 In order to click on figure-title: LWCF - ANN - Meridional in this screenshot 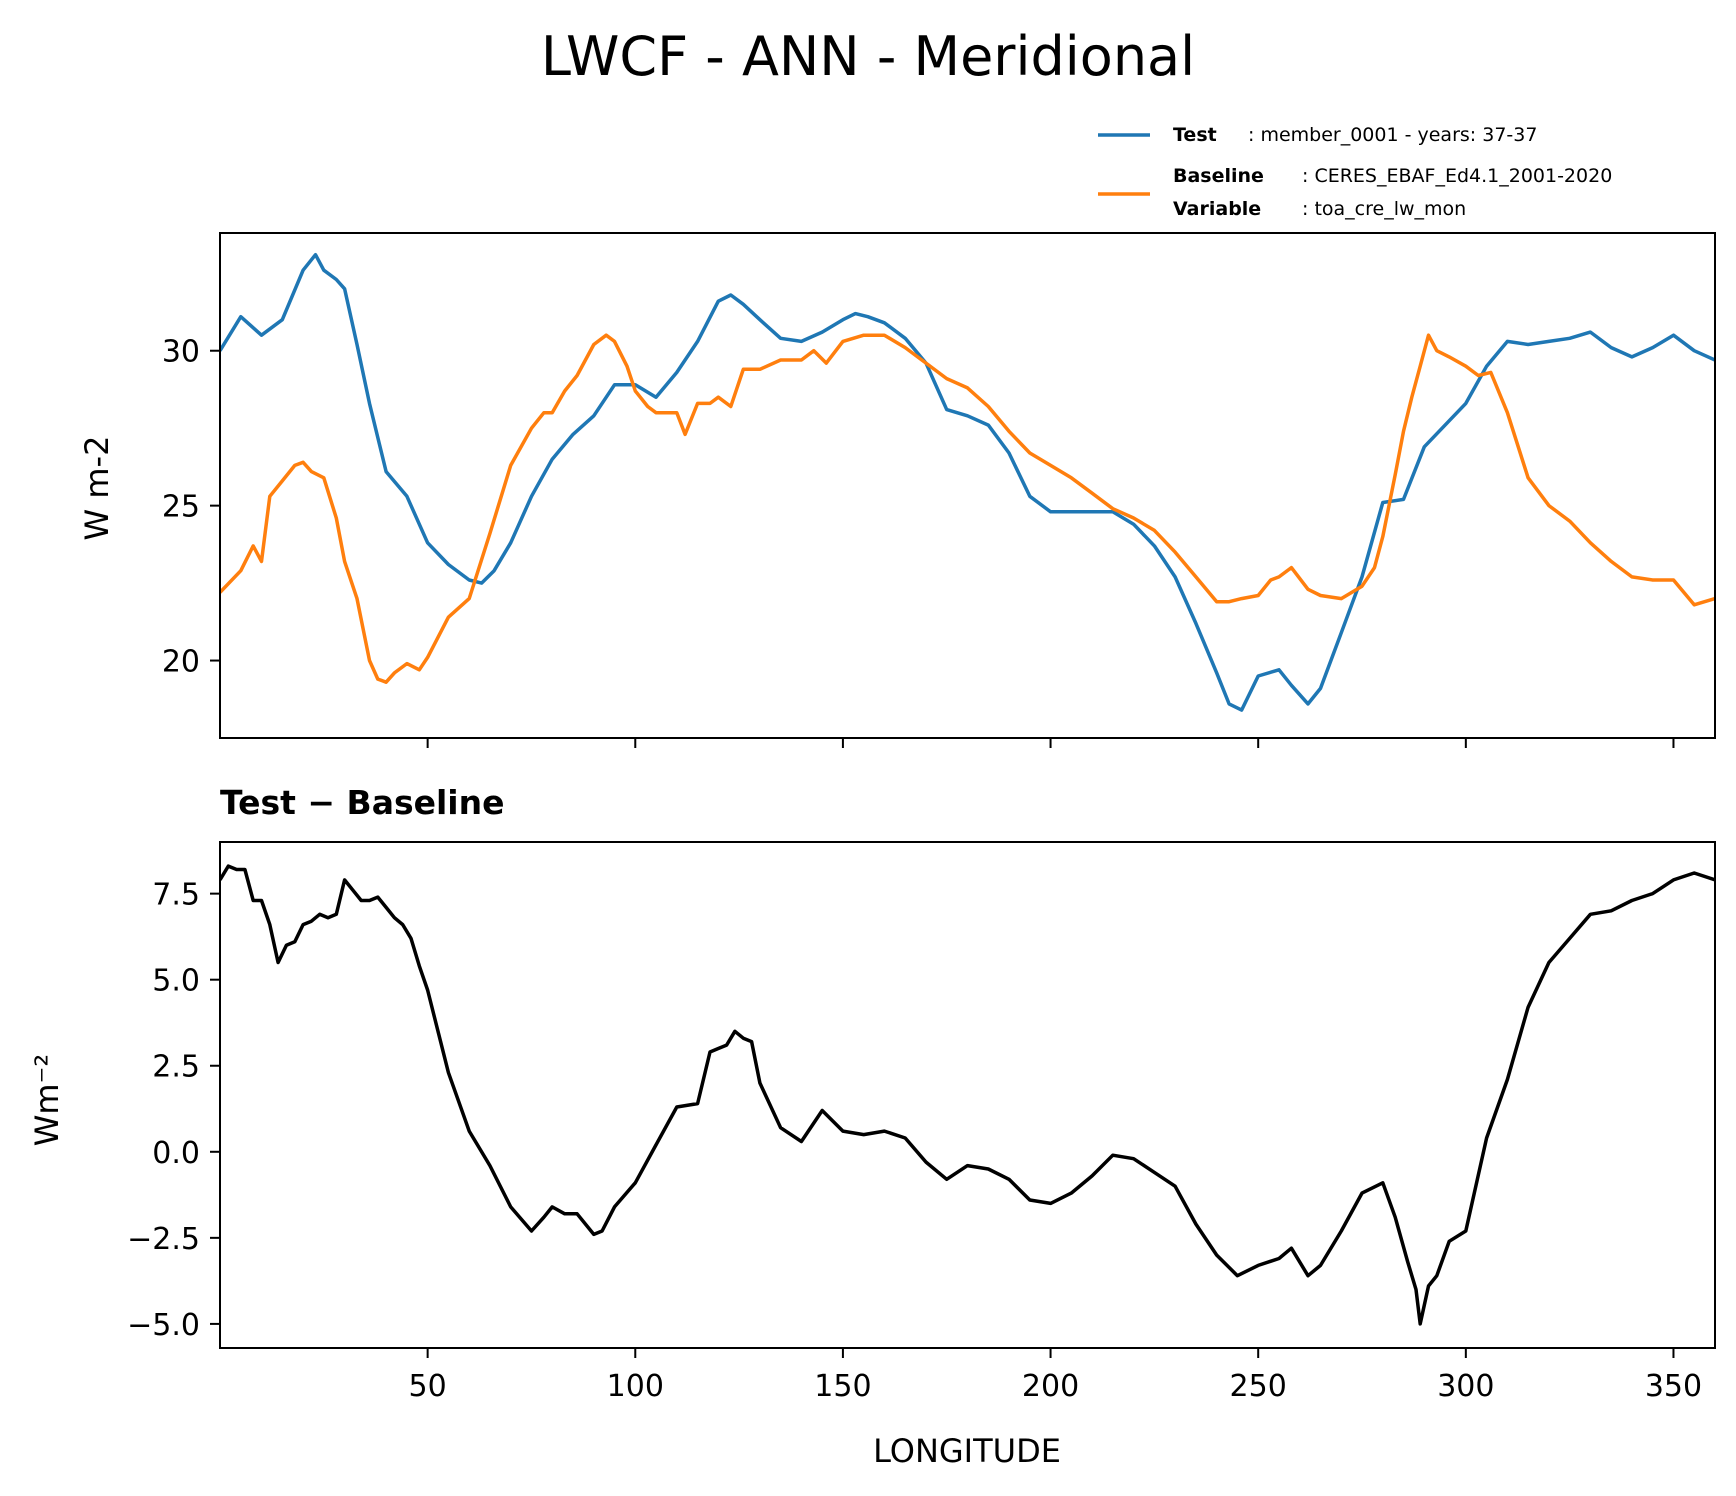, I will do `click(868, 56)`.